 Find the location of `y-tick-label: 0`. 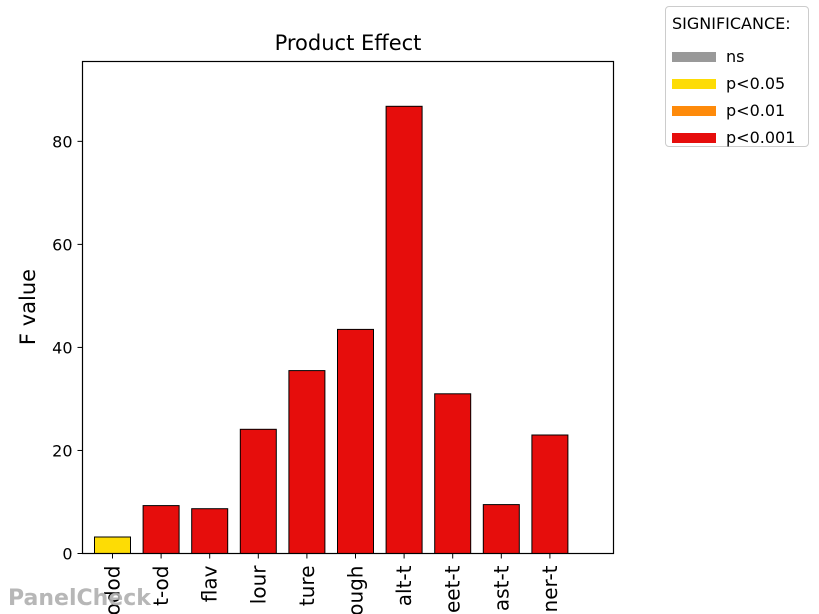

y-tick-label: 0 is located at coordinates (67, 554).